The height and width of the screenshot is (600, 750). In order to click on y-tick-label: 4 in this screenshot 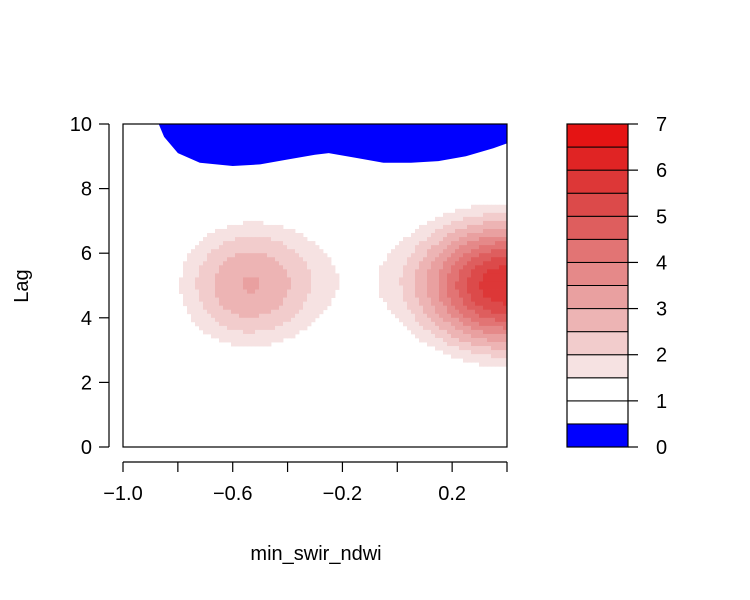, I will do `click(86, 319)`.